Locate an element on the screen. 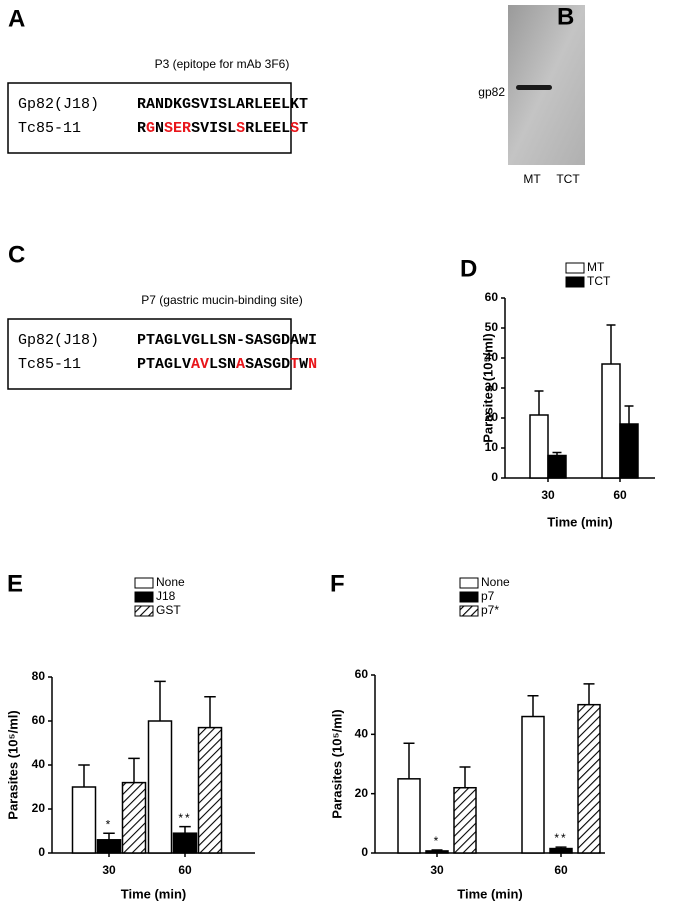  sequence: PTAGLVGLLSN-SASGDAWI is located at coordinates (227, 340).